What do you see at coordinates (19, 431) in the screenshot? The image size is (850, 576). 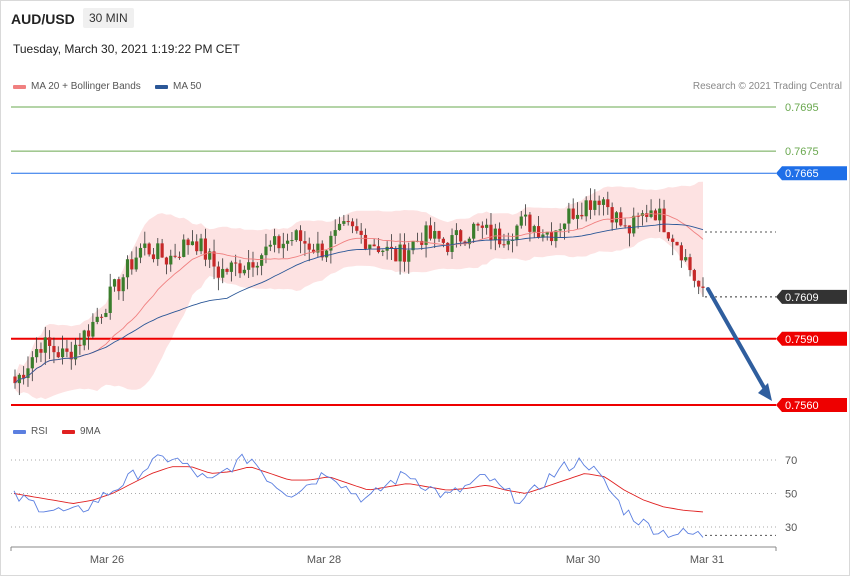 I see `rsi-swatch` at bounding box center [19, 431].